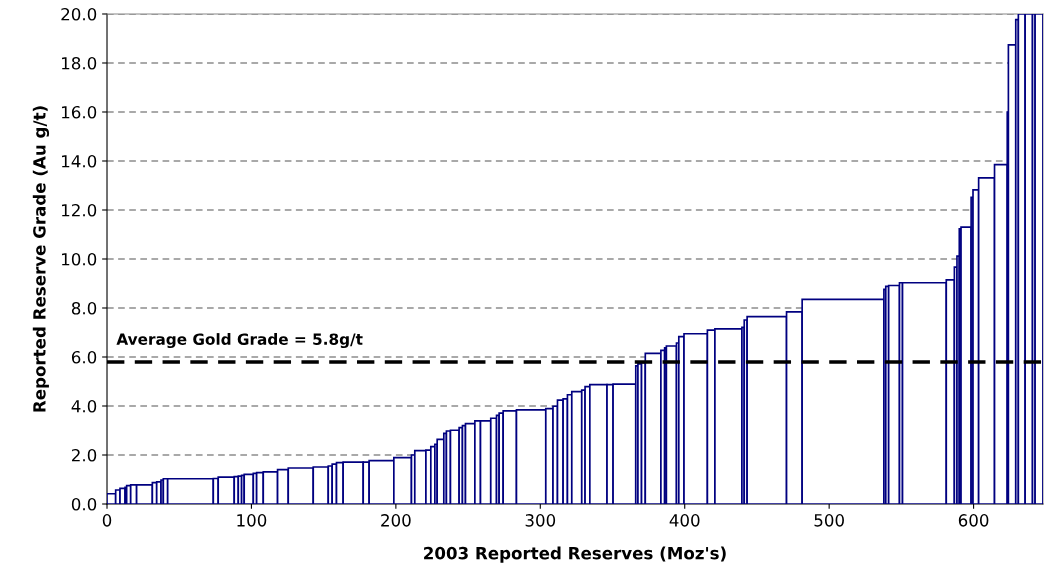 Image resolution: width=1045 pixels, height=583 pixels. What do you see at coordinates (79, 14) in the screenshot?
I see `y-tick-label: 20.0` at bounding box center [79, 14].